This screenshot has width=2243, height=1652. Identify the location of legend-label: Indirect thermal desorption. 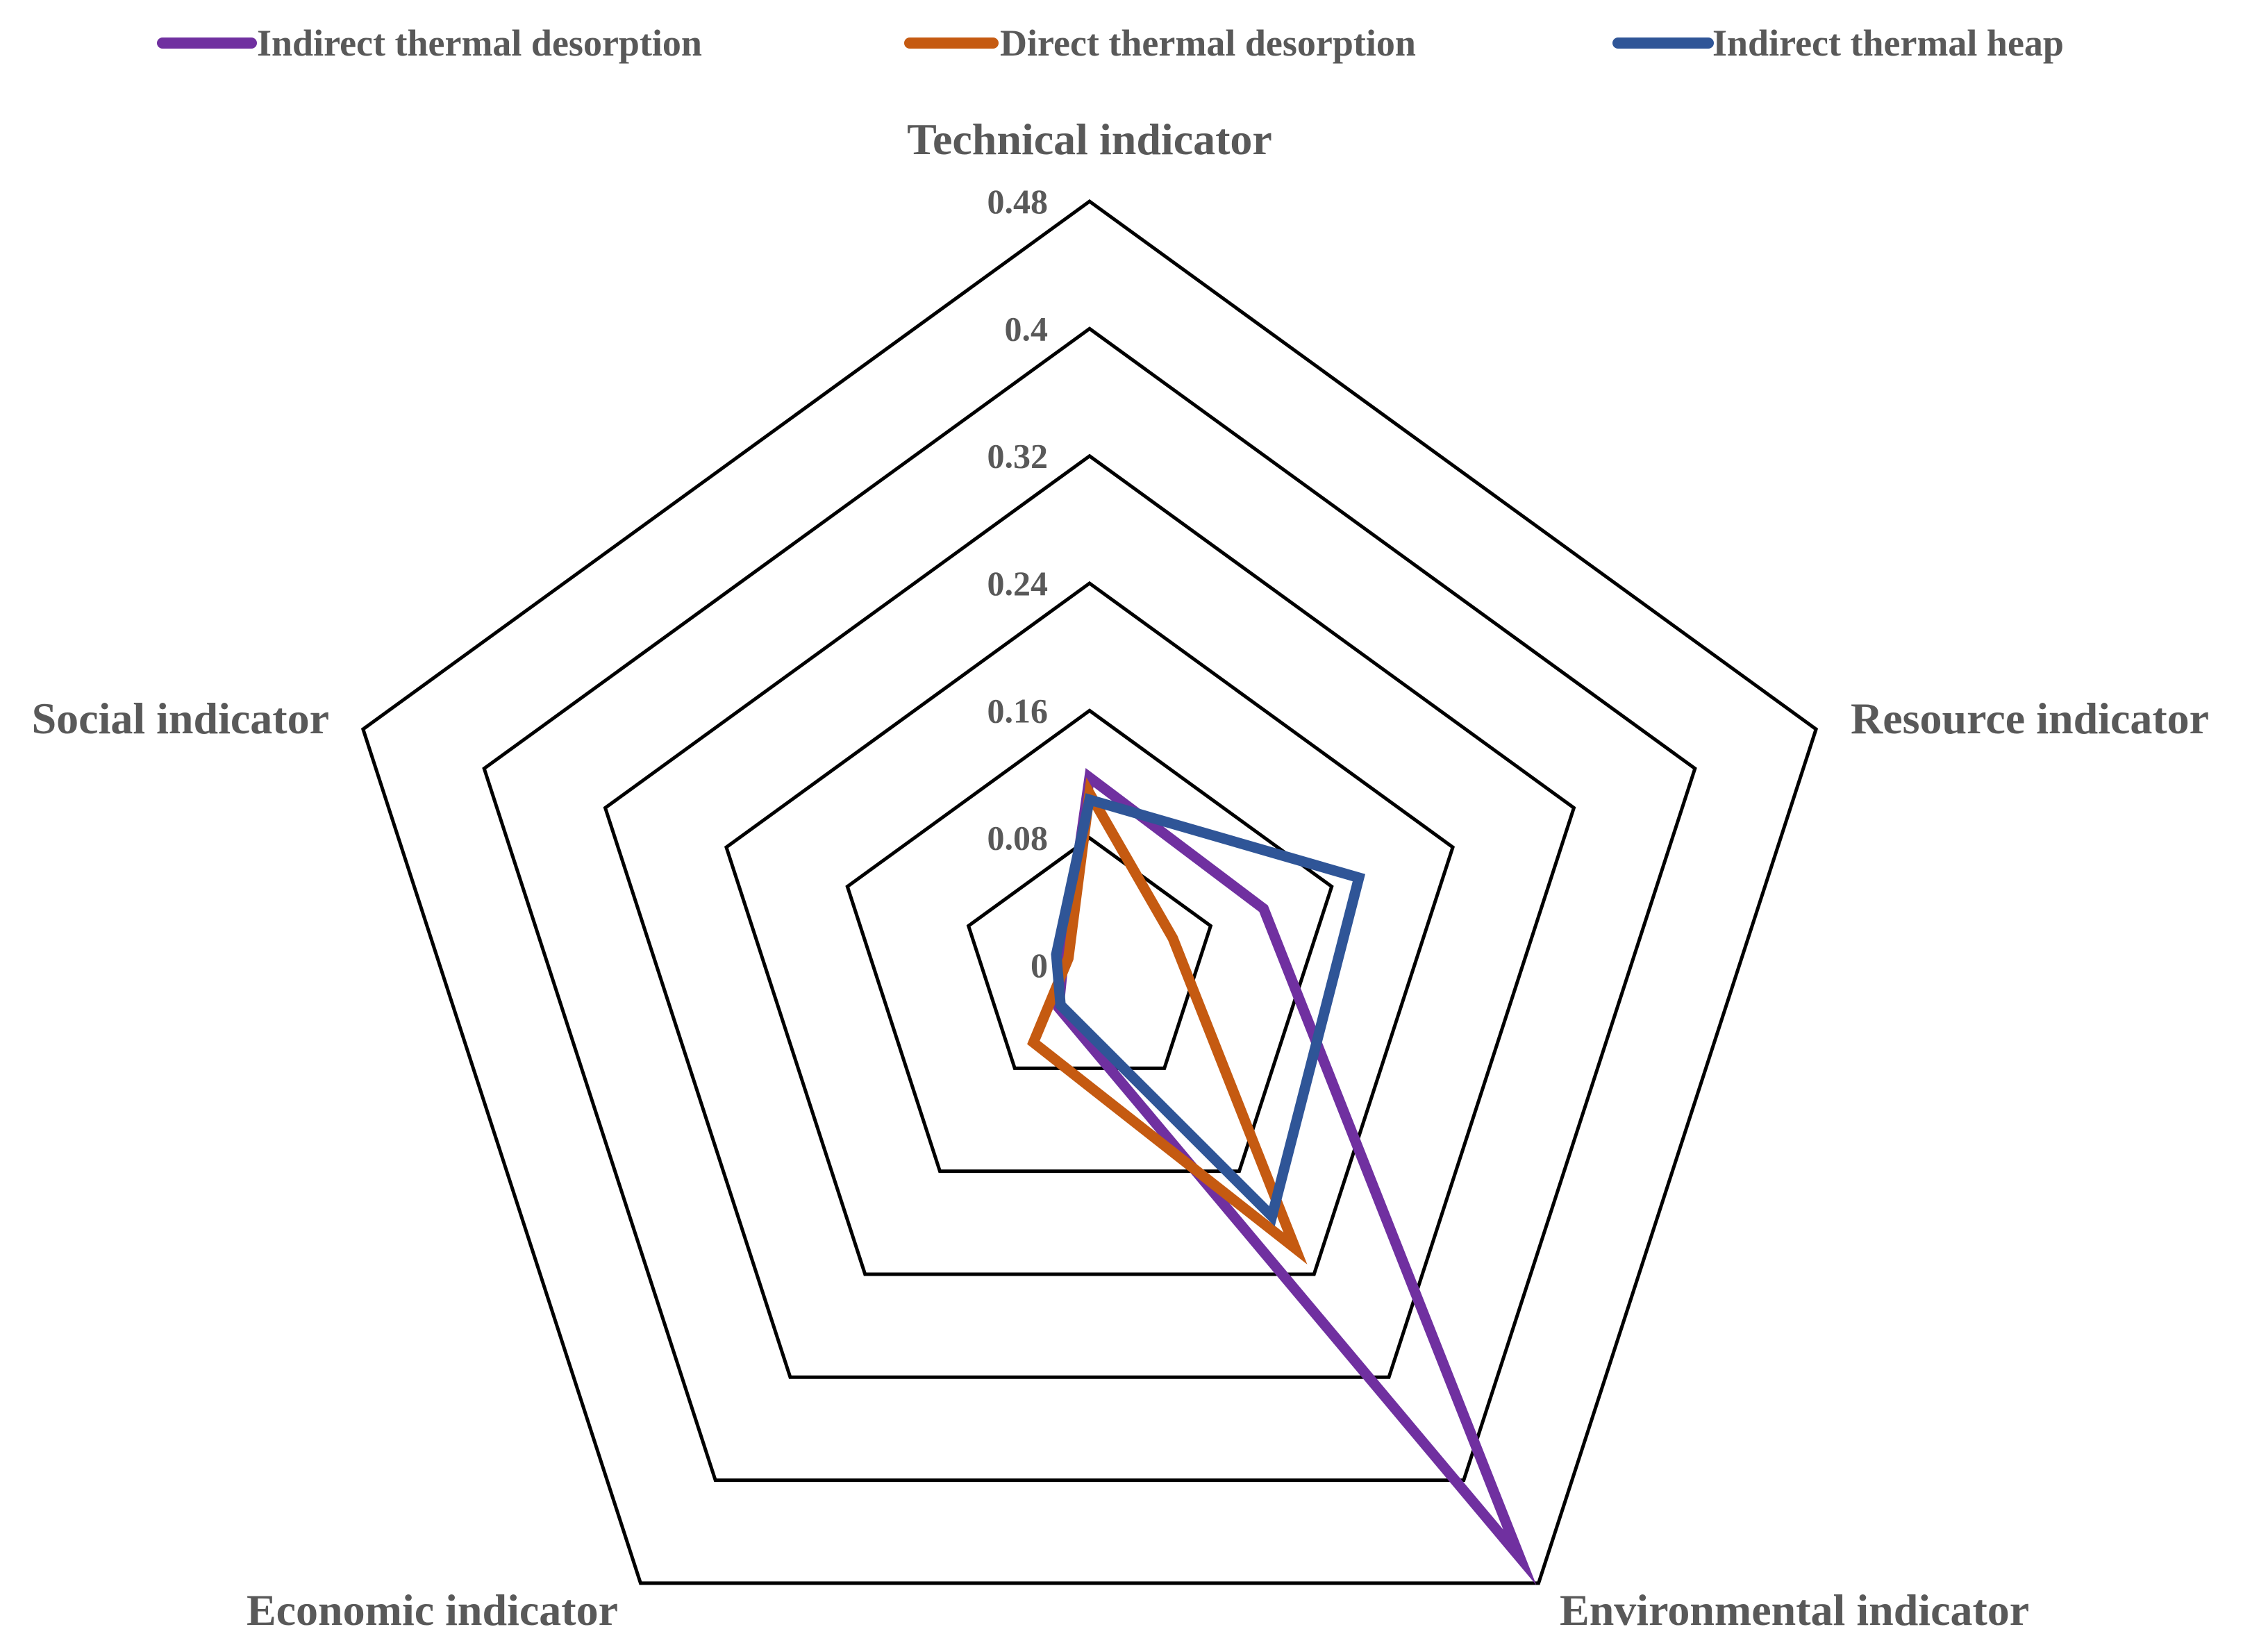
(479, 43).